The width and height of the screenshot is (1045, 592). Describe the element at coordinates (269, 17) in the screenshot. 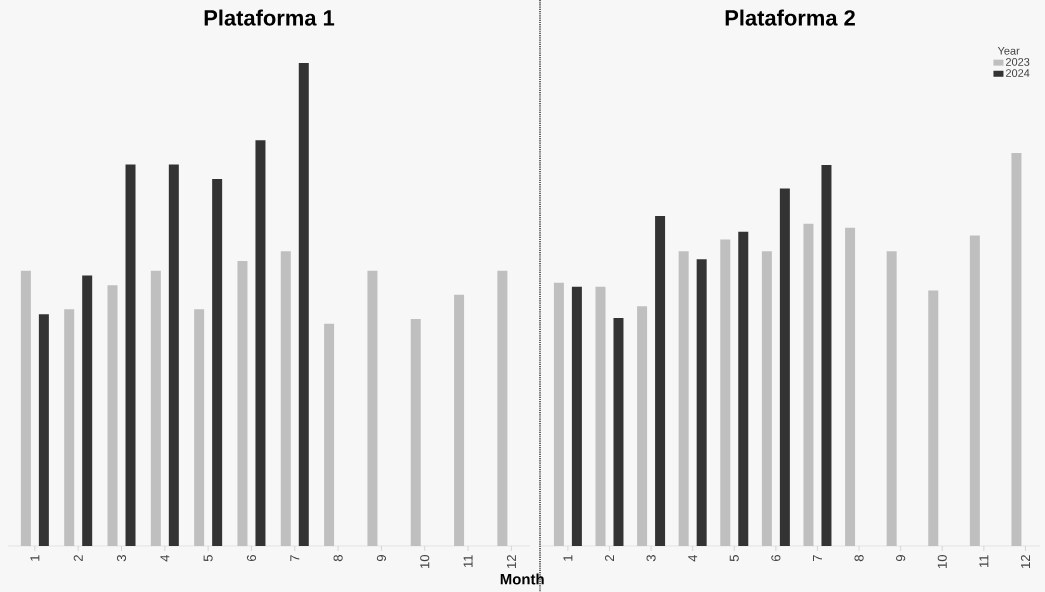

I see `chart-title: Plataforma 1` at that location.